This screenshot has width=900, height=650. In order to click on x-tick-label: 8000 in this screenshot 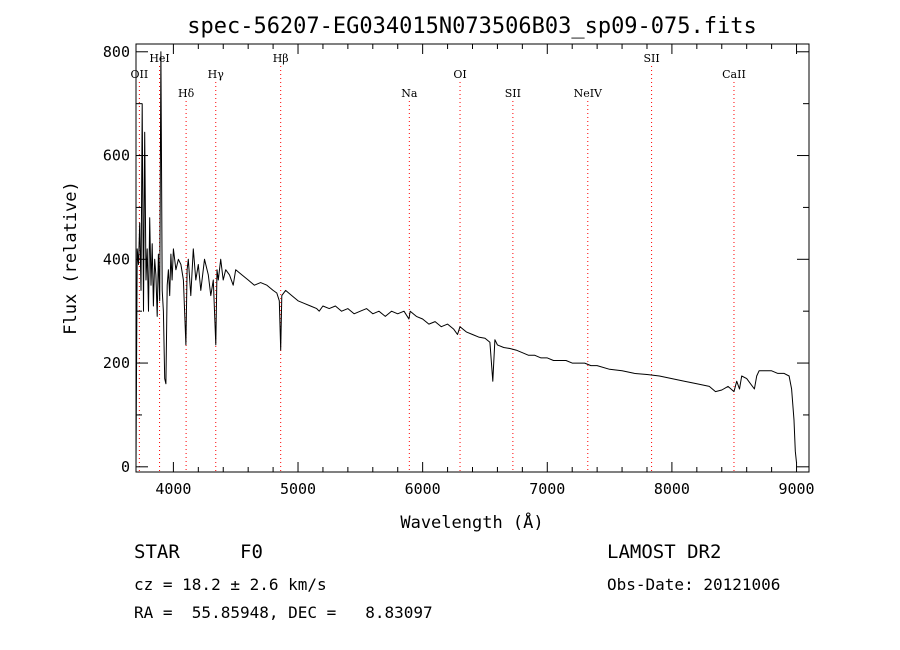, I will do `click(672, 489)`.